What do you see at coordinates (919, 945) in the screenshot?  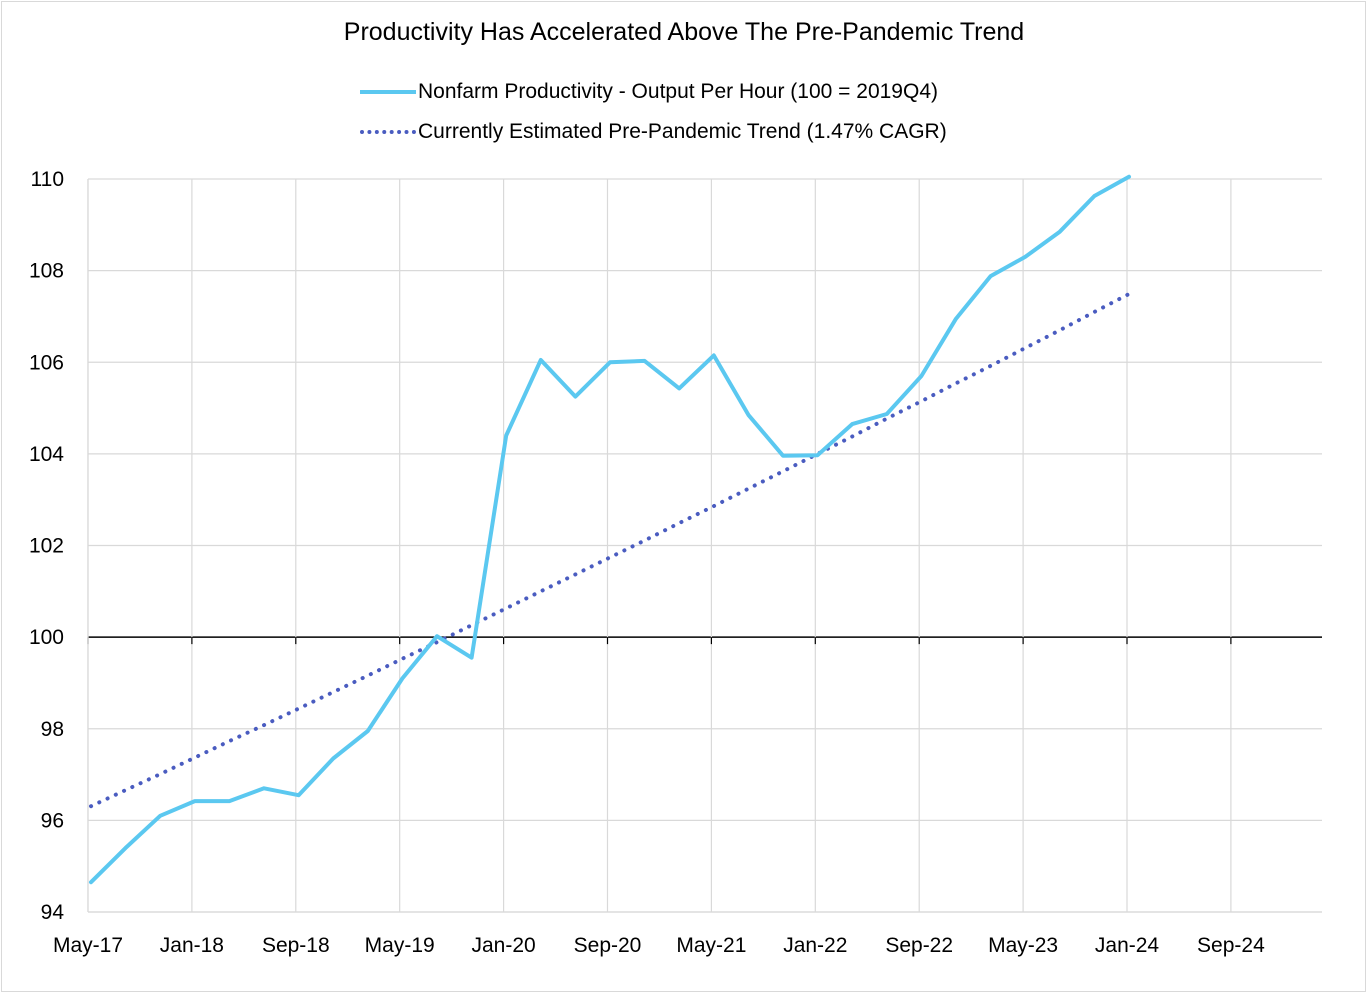 I see `x-tick-label: Sep-22` at bounding box center [919, 945].